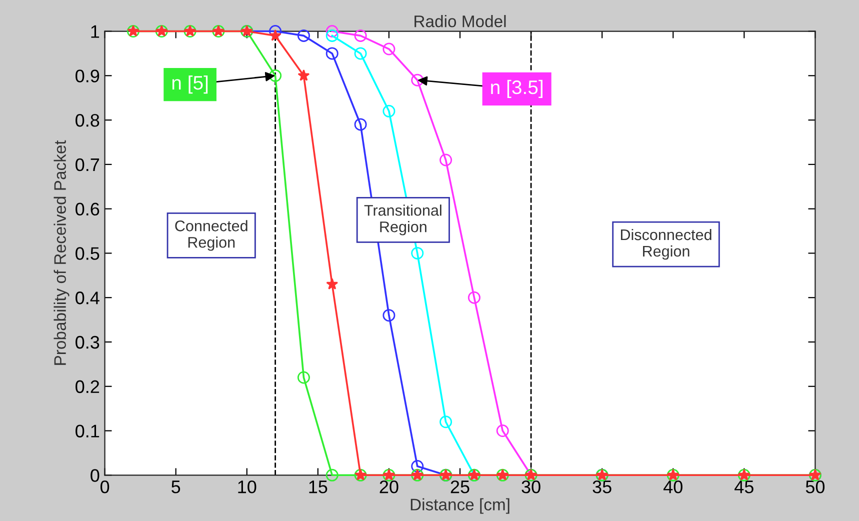  Describe the element at coordinates (666, 244) in the screenshot. I see `annotation: Disconnected Region` at that location.